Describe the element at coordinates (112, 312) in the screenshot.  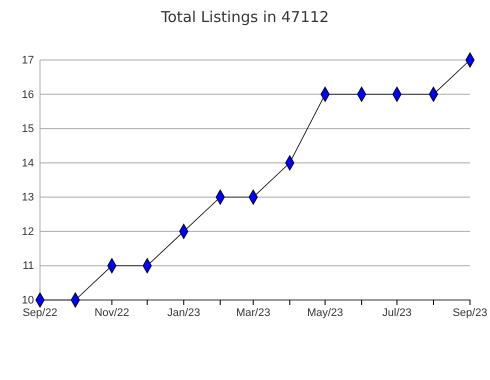
I see `x-tick-label: Nov/22` at that location.